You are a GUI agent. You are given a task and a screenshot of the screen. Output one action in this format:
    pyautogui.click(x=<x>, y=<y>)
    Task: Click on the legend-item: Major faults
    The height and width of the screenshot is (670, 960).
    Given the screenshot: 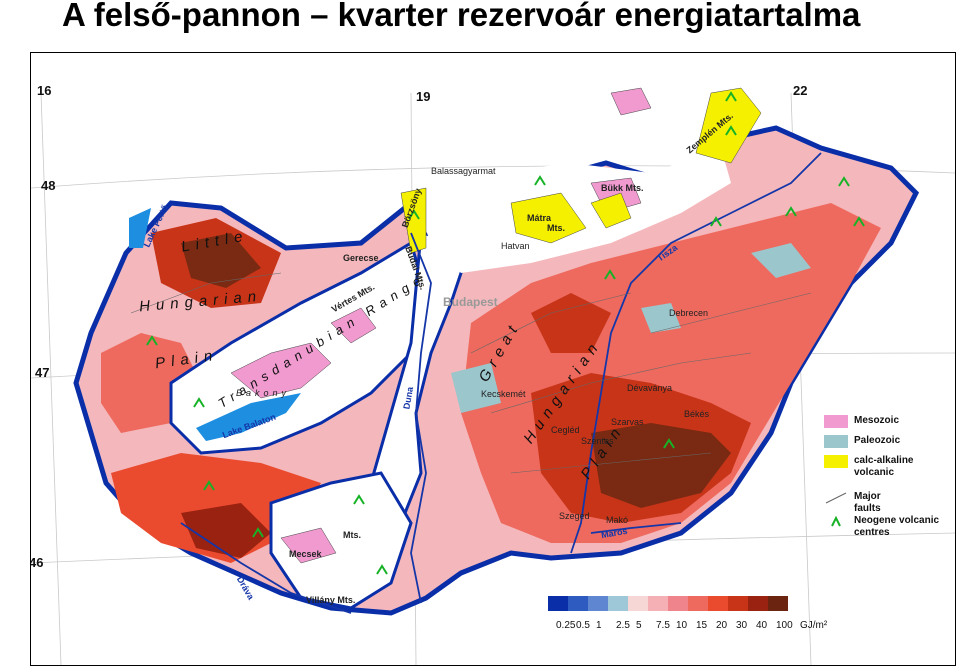 What is the action you would take?
    pyautogui.click(x=852, y=503)
    